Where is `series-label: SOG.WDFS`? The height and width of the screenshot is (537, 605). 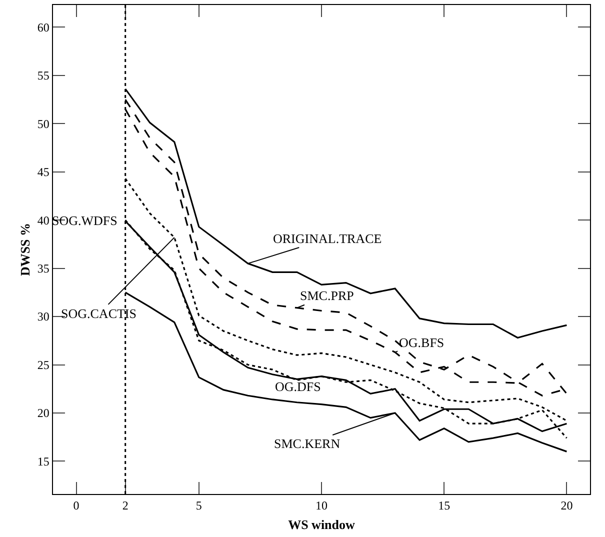 series-label: SOG.WDFS is located at coordinates (85, 220).